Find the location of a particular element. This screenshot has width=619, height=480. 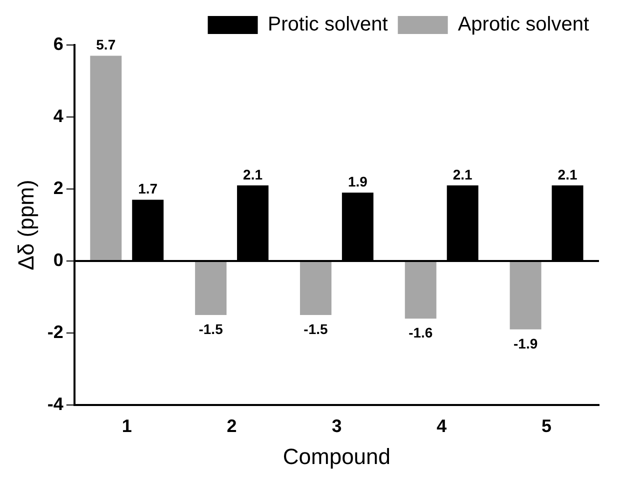

data-label: 5.7 is located at coordinates (106, 44).